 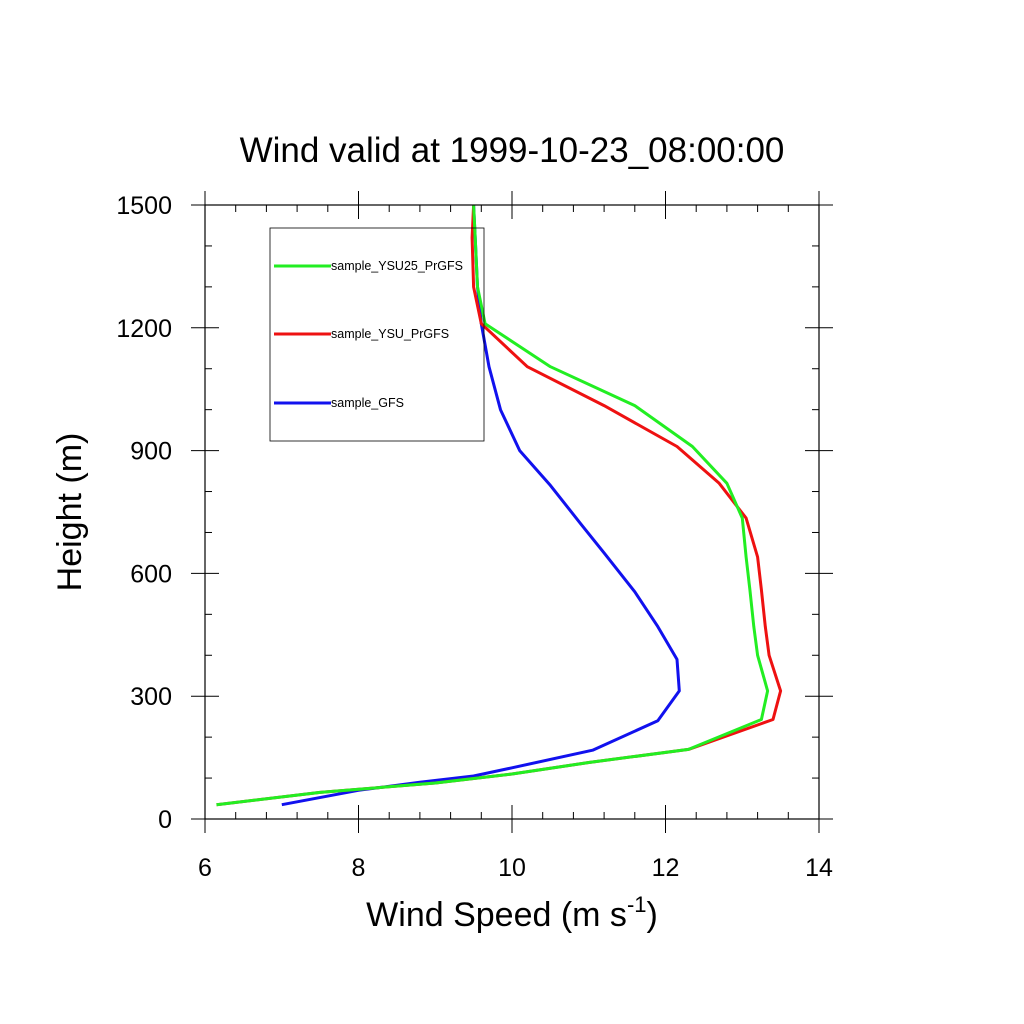 I want to click on x-tick-label: 6, so click(x=205, y=868).